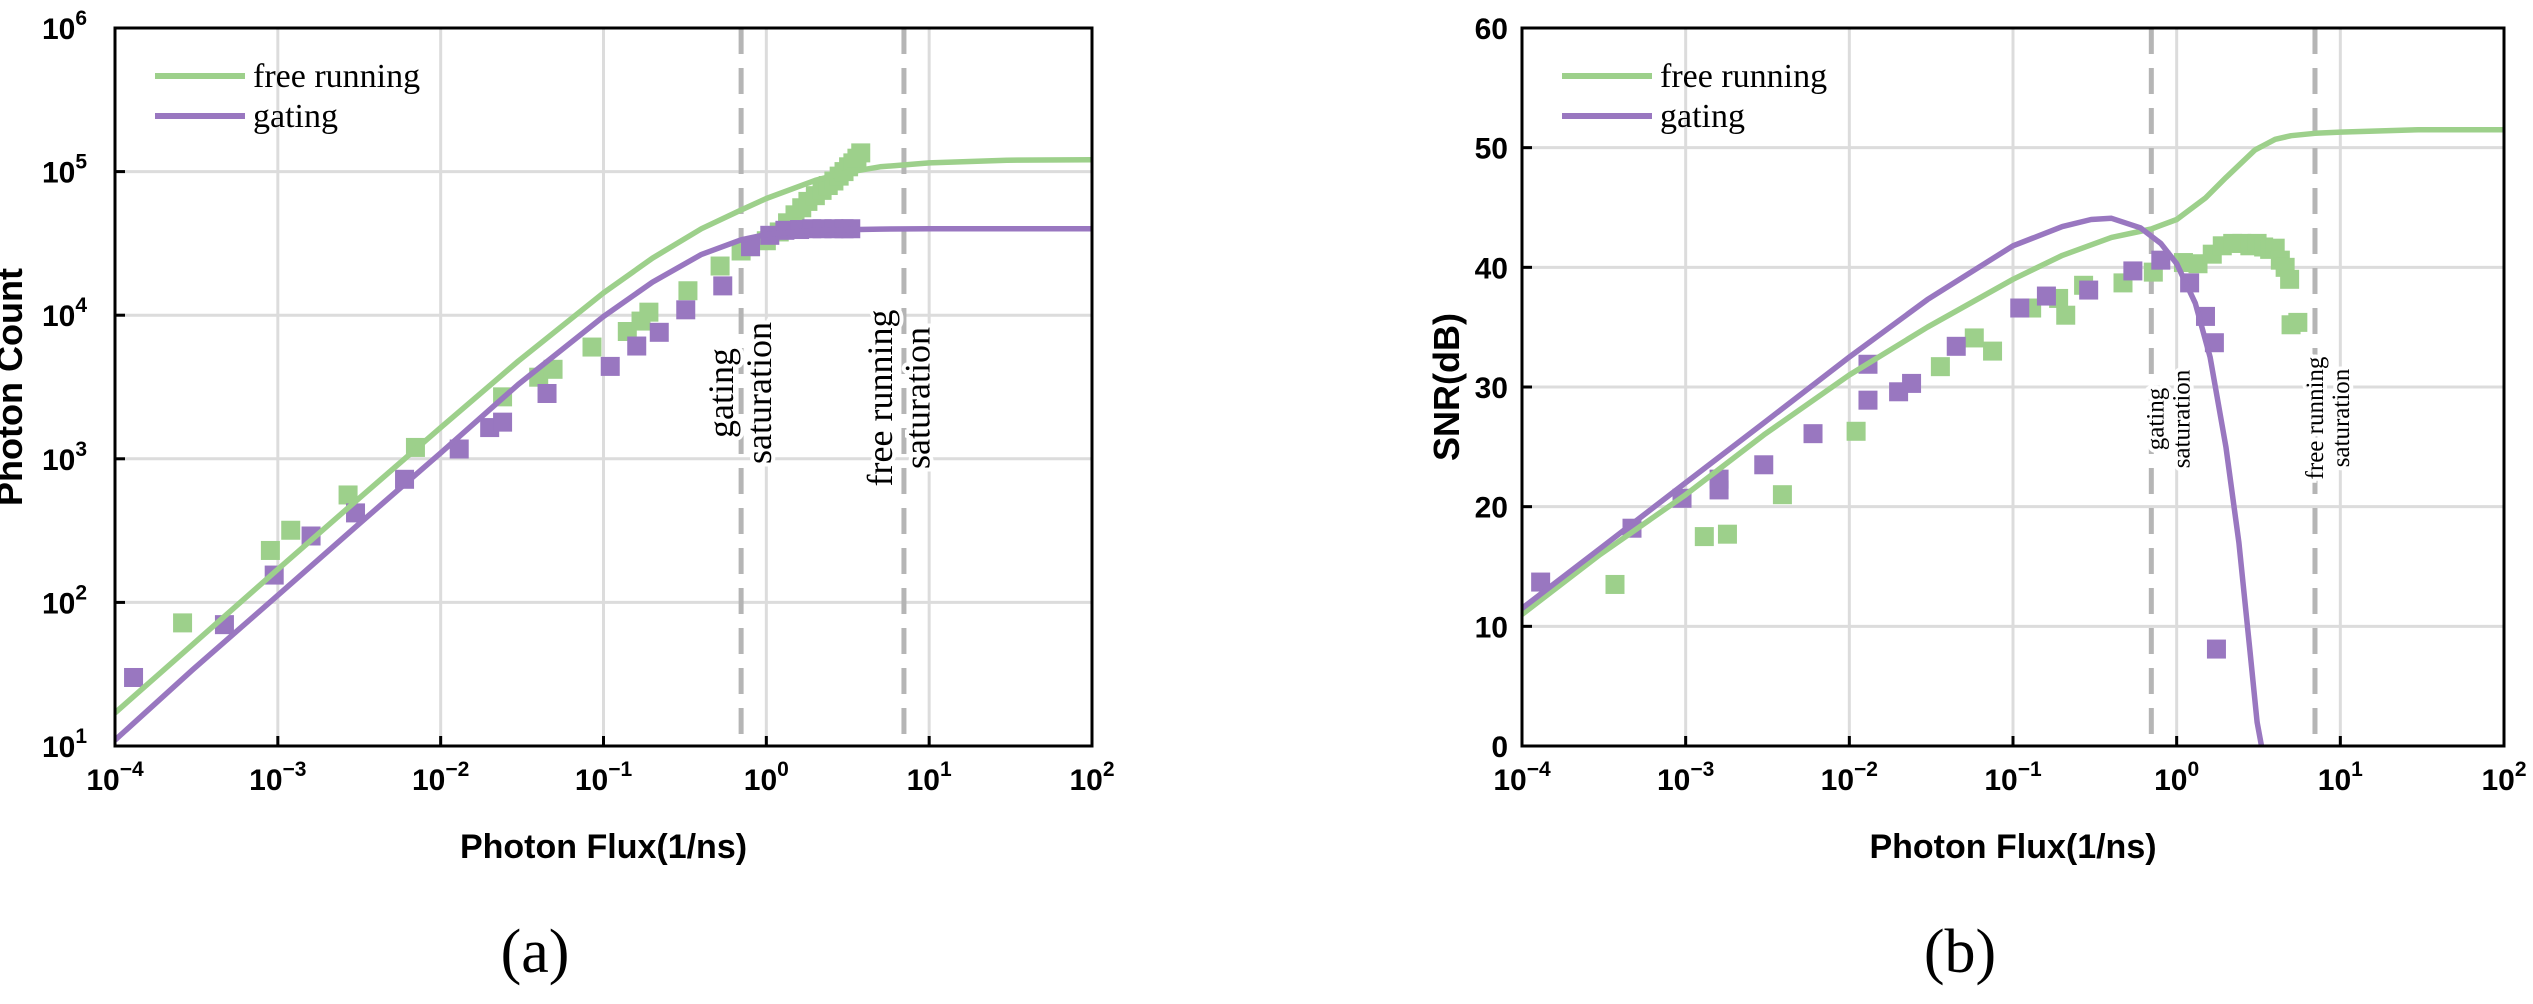  What do you see at coordinates (2013, 777) in the screenshot?
I see `panel-b-x-tick-label: 10⁻¹` at bounding box center [2013, 777].